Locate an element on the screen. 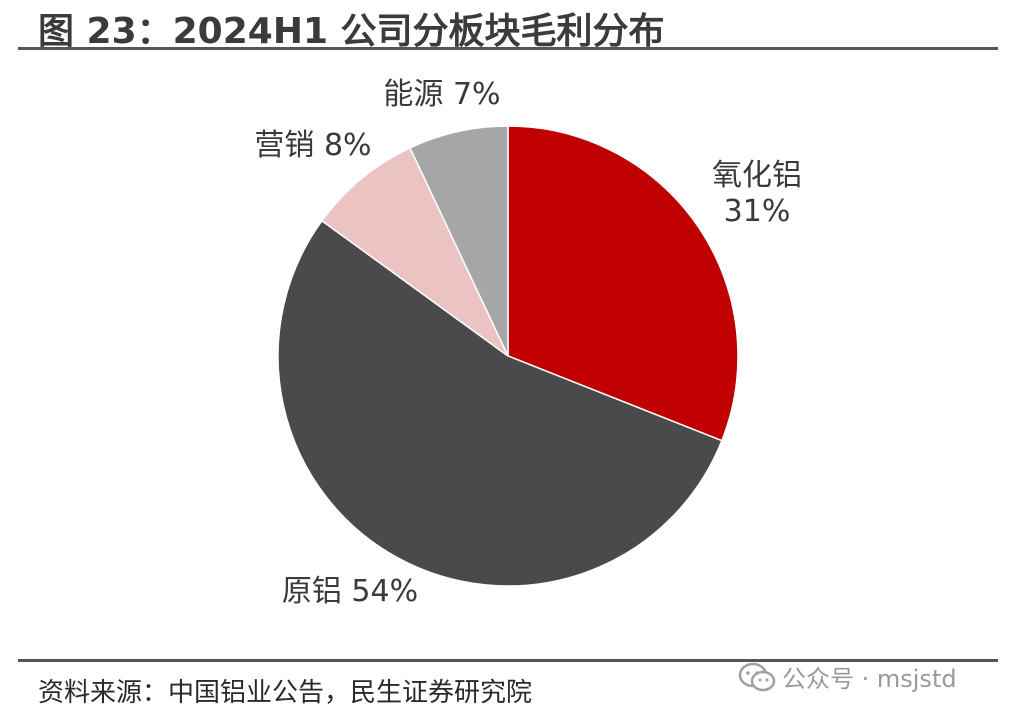 The height and width of the screenshot is (714, 1026). slice-label-1: 氧化铝 is located at coordinates (757, 175).